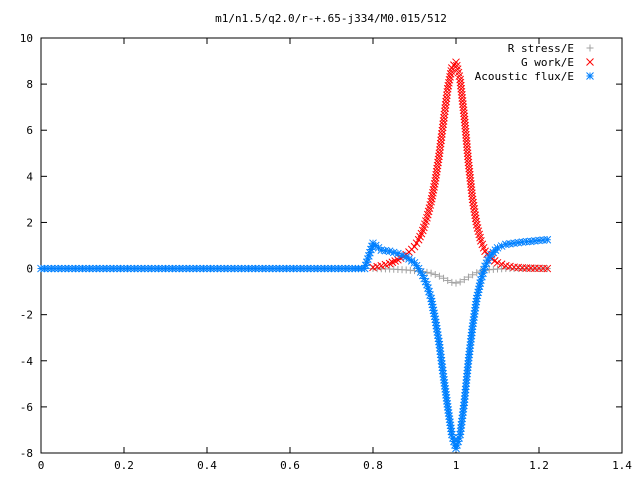 The width and height of the screenshot is (640, 480). Describe the element at coordinates (29, 130) in the screenshot. I see `y-tick-label: 6` at that location.